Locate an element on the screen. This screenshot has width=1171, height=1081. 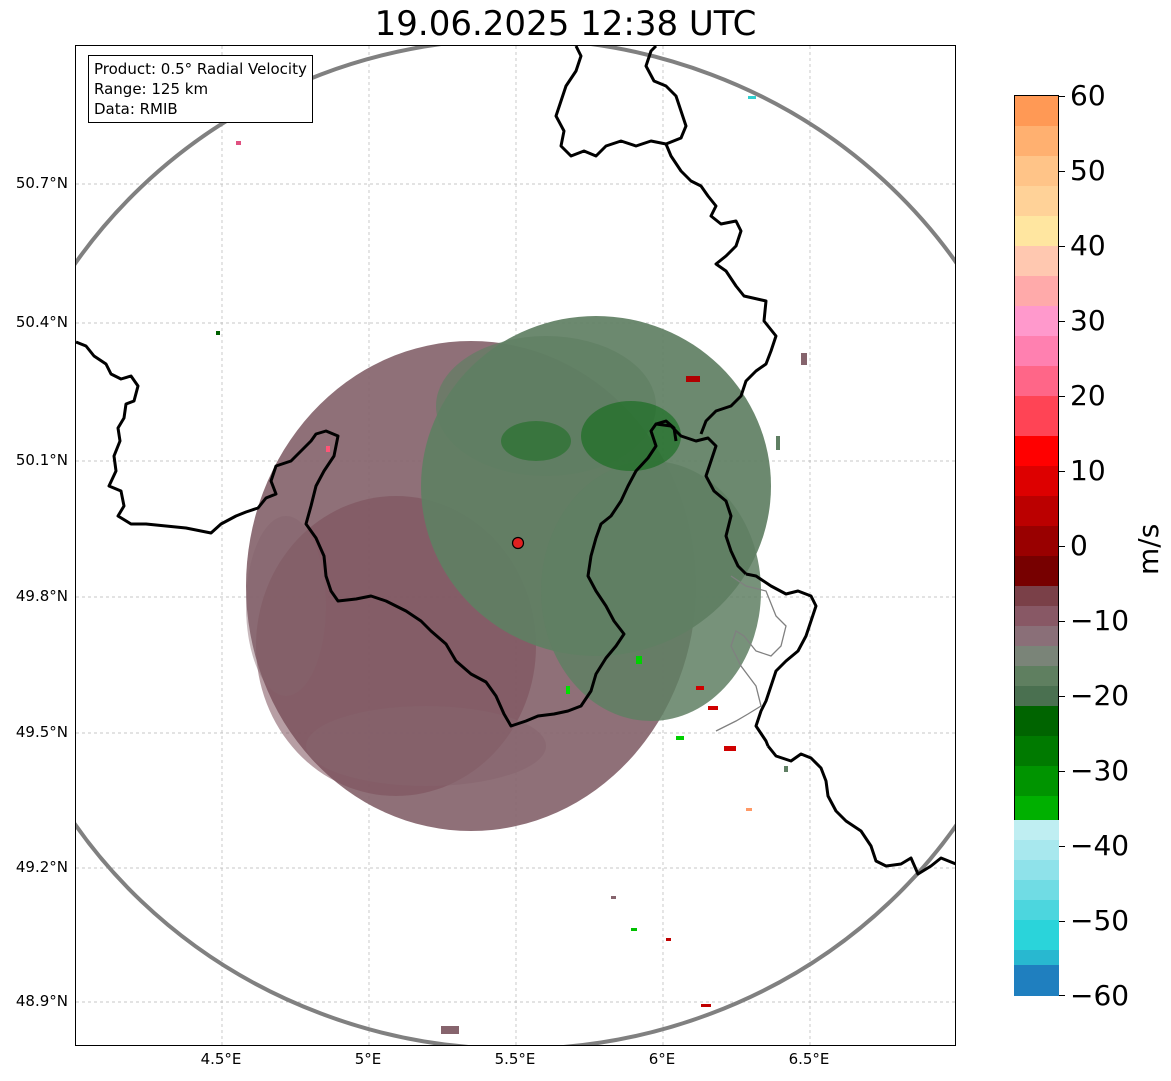
data-source-label: Data: RMIB is located at coordinates (136, 109).